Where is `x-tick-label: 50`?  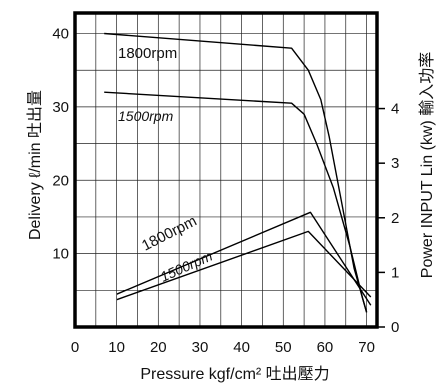 x-tick-label: 50 is located at coordinates (283, 347).